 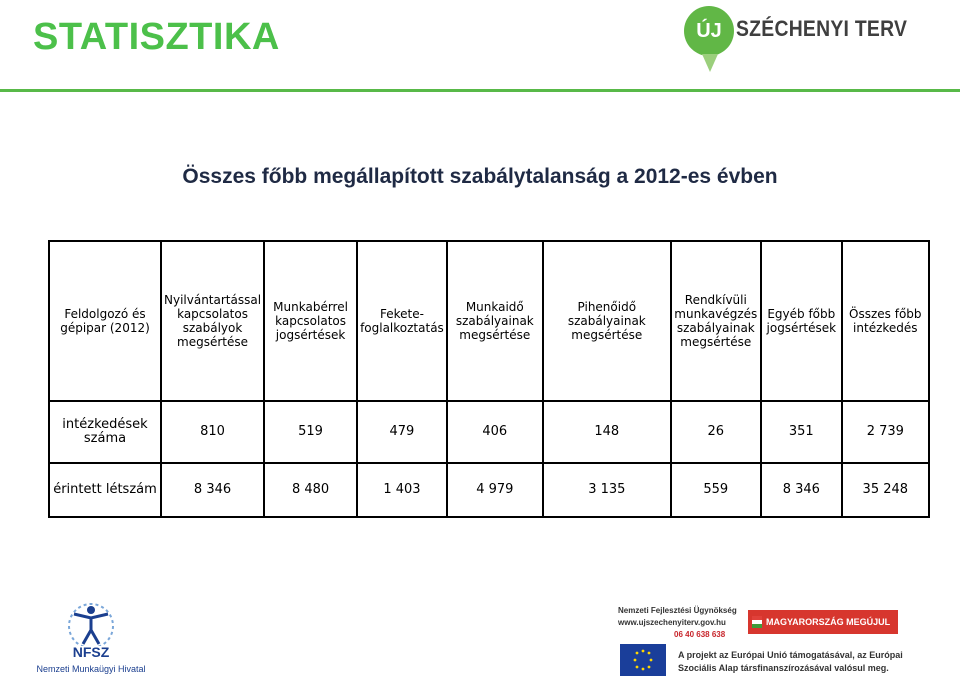 What do you see at coordinates (710, 63) in the screenshot?
I see `logo-drop-icon` at bounding box center [710, 63].